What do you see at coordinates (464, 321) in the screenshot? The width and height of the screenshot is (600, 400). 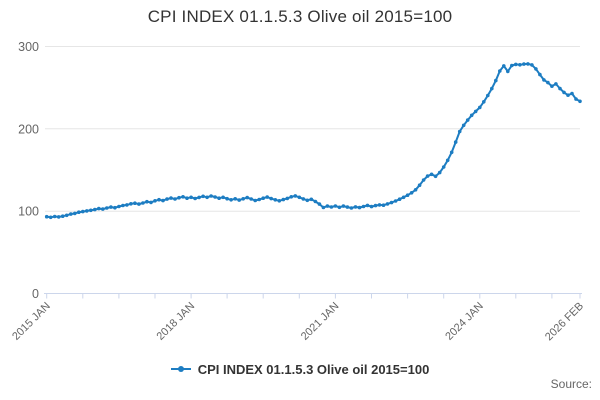 I see `x-tick-label: 2024 JAN` at bounding box center [464, 321].